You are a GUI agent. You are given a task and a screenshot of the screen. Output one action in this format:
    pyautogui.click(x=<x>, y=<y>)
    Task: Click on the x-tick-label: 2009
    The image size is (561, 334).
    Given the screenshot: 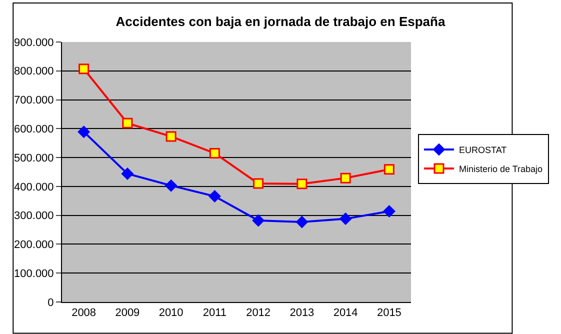 What is the action you would take?
    pyautogui.click(x=127, y=313)
    